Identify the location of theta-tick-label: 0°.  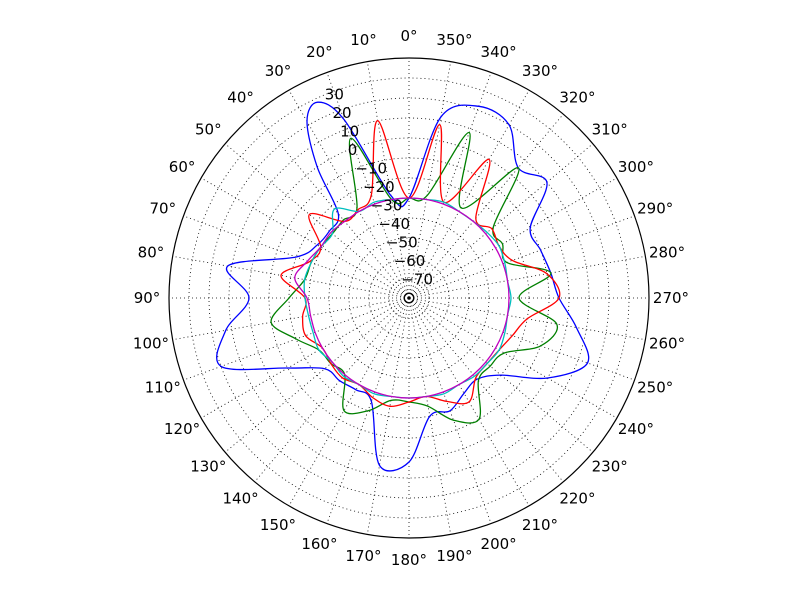
(408, 36).